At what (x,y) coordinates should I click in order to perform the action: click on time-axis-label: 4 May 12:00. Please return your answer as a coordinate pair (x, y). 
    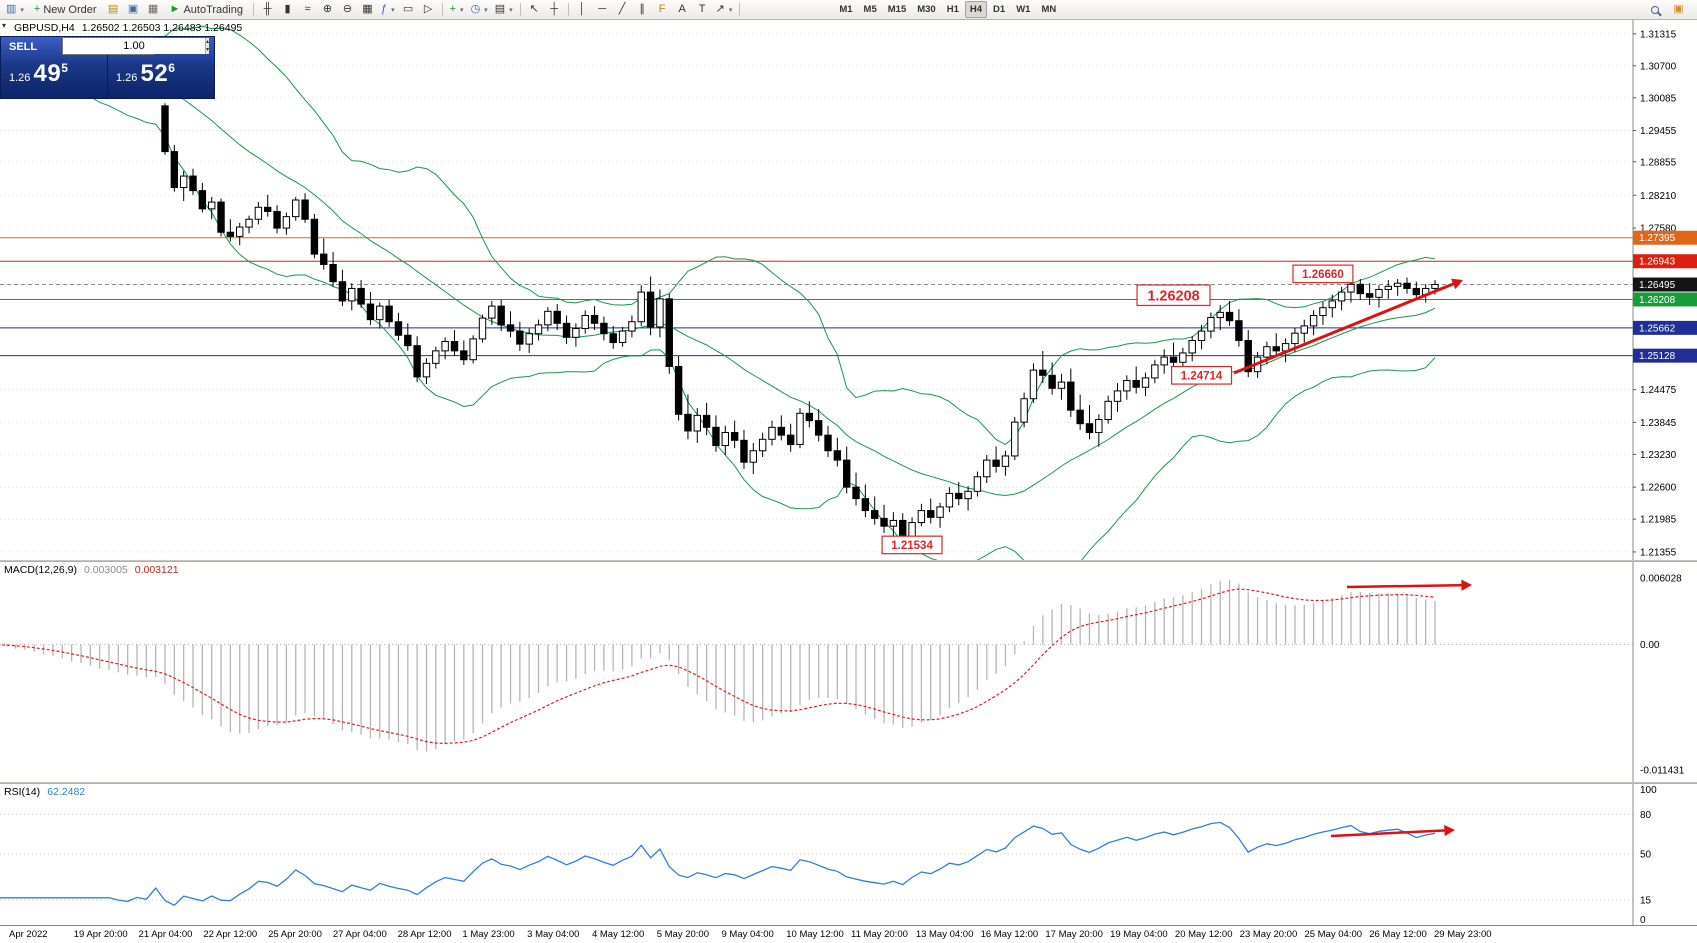
    Looking at the image, I should click on (618, 934).